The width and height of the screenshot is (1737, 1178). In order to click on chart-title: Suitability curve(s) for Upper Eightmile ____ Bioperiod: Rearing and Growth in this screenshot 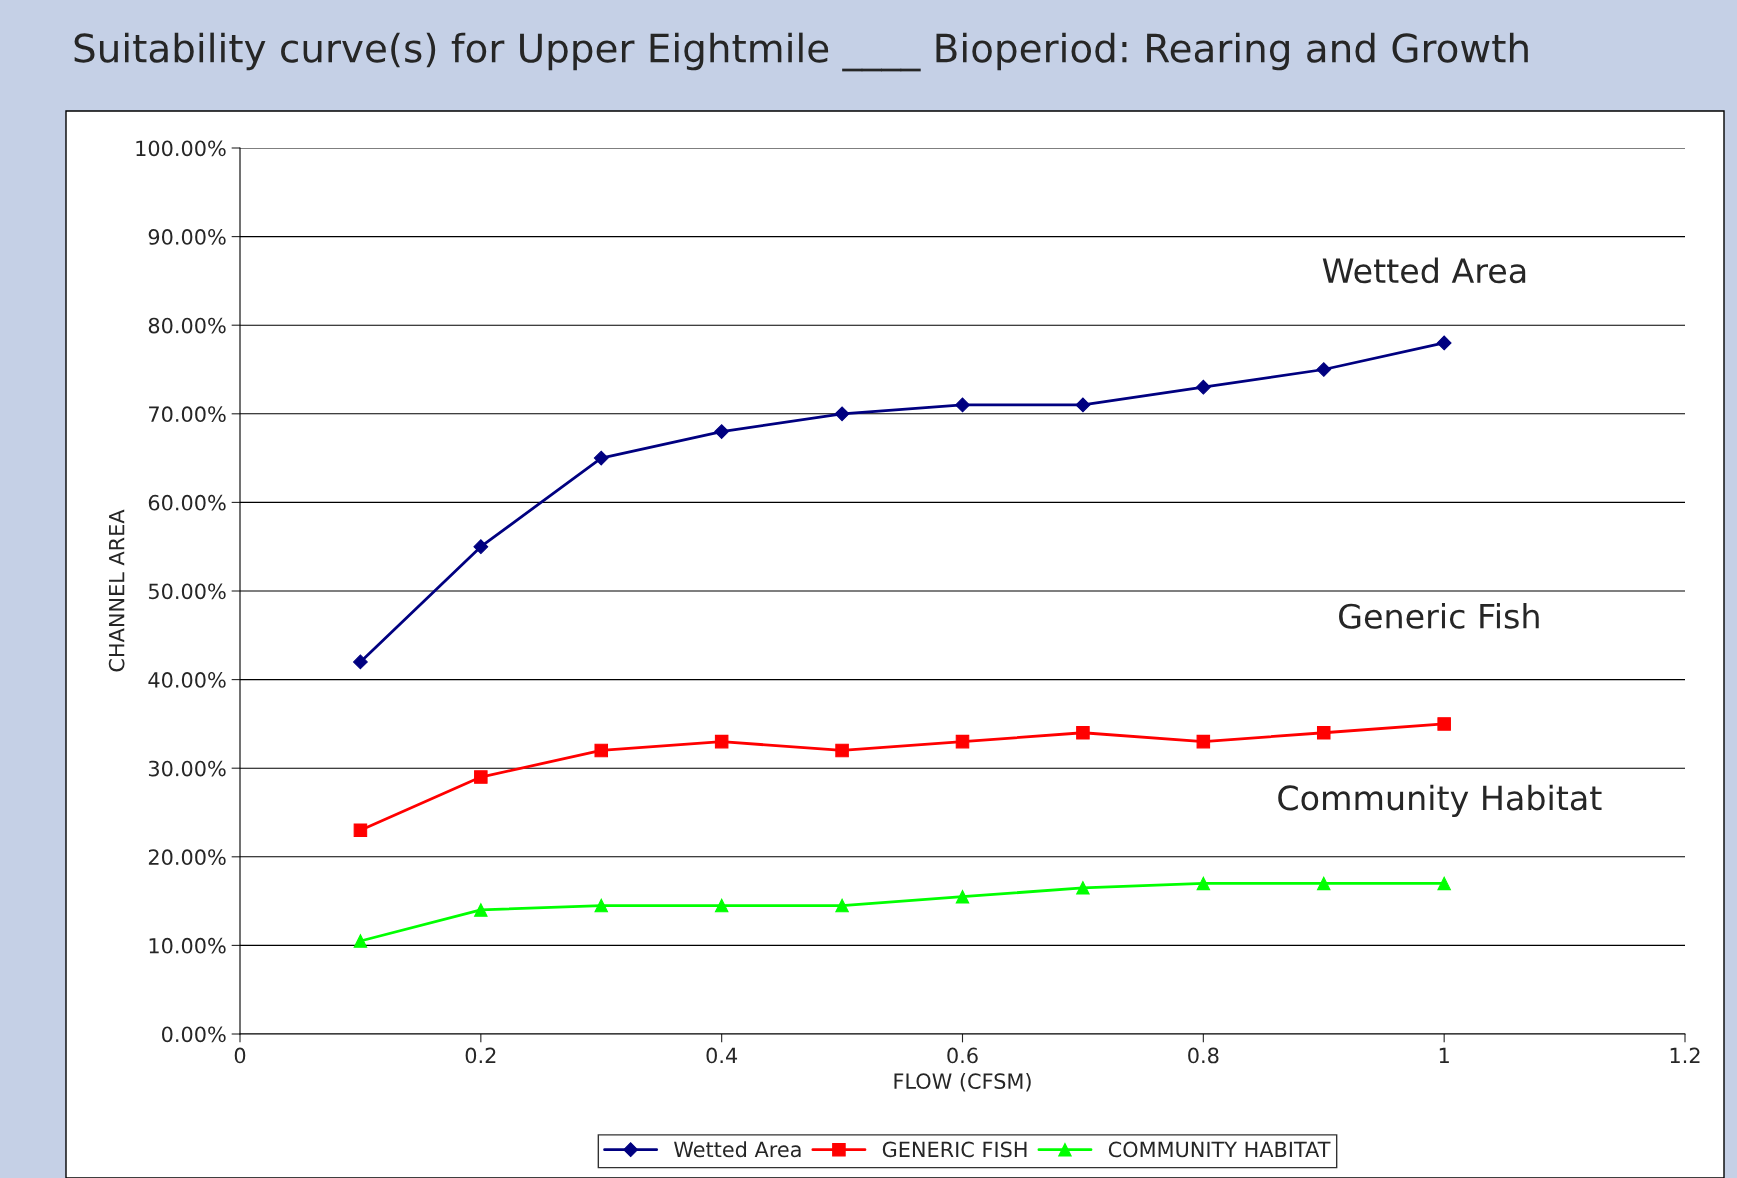, I will do `click(801, 52)`.